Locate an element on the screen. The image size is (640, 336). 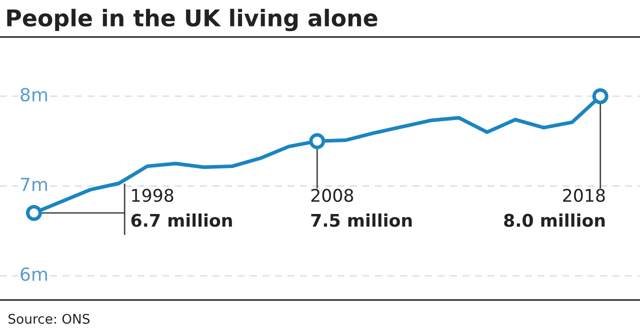
annotation: 1998 is located at coordinates (153, 195).